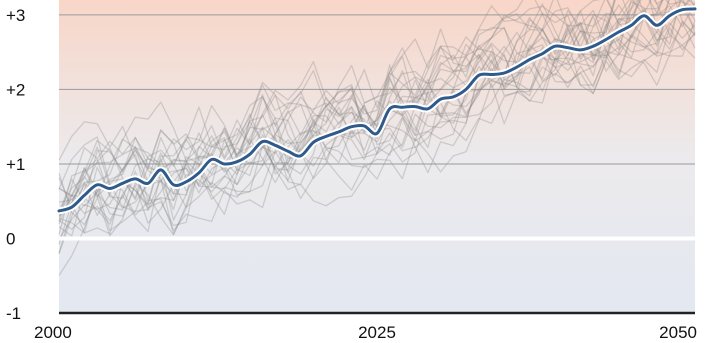 The image size is (715, 343). Describe the element at coordinates (13, 313) in the screenshot. I see `y-tick-label: -1` at that location.